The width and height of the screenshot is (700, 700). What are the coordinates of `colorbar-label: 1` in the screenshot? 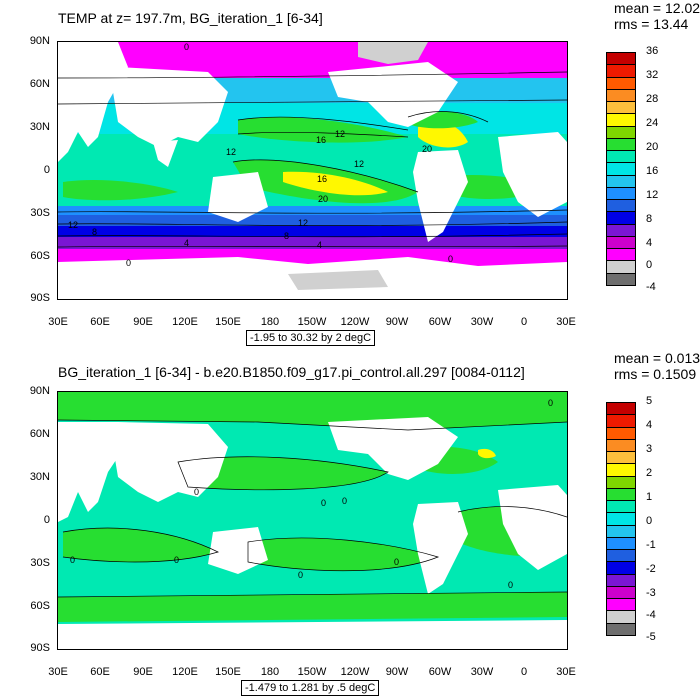 It's located at (649, 497).